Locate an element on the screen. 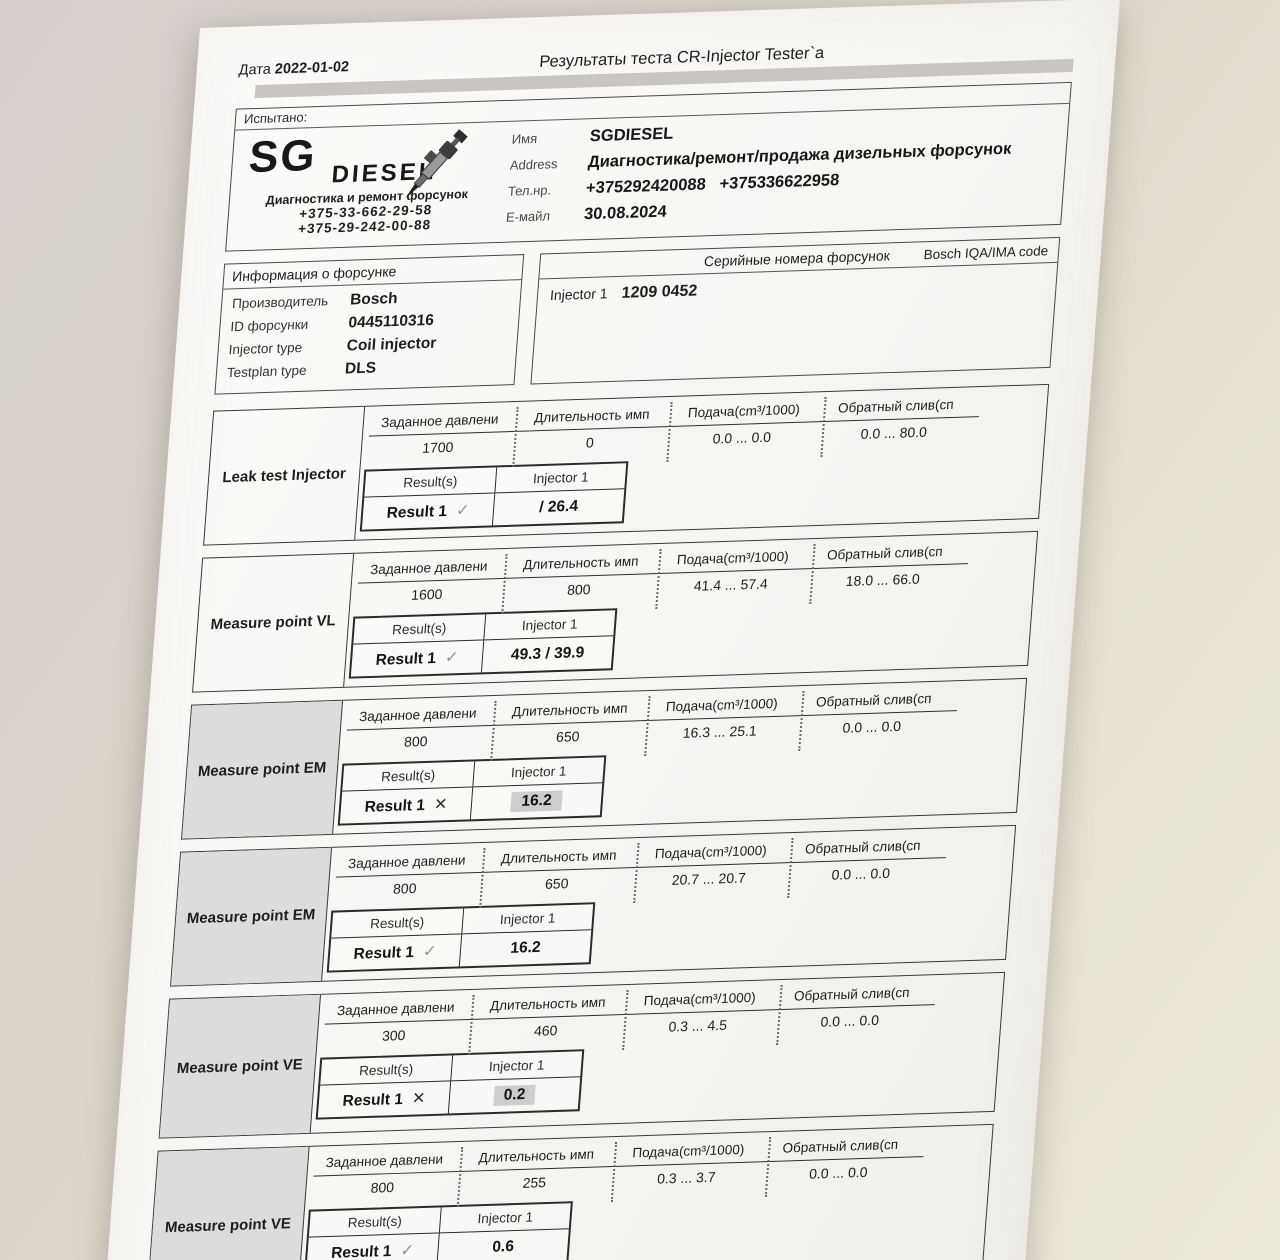  report-date: Дата 2022-01-02 is located at coordinates (294, 69).